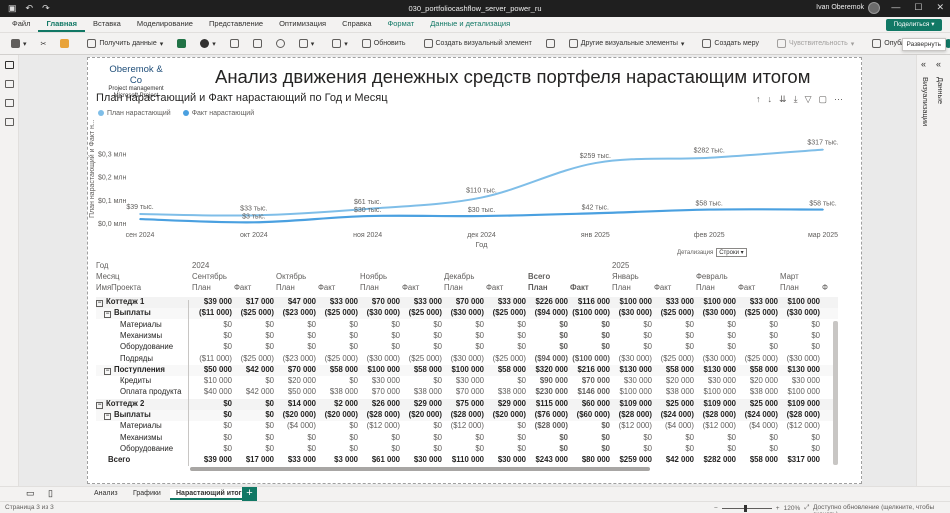 This screenshot has width=950, height=513. What do you see at coordinates (12, 8) in the screenshot?
I see `save-icon: ▣` at bounding box center [12, 8].